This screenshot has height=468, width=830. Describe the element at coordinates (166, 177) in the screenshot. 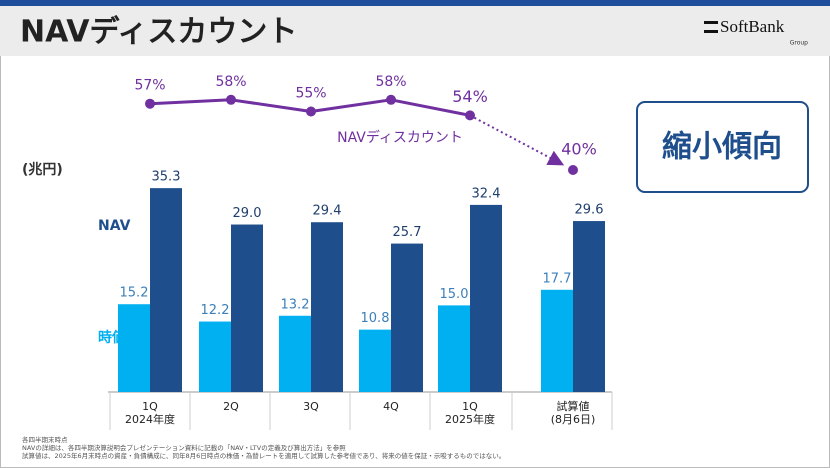

I see `value-label: 35.3` at that location.